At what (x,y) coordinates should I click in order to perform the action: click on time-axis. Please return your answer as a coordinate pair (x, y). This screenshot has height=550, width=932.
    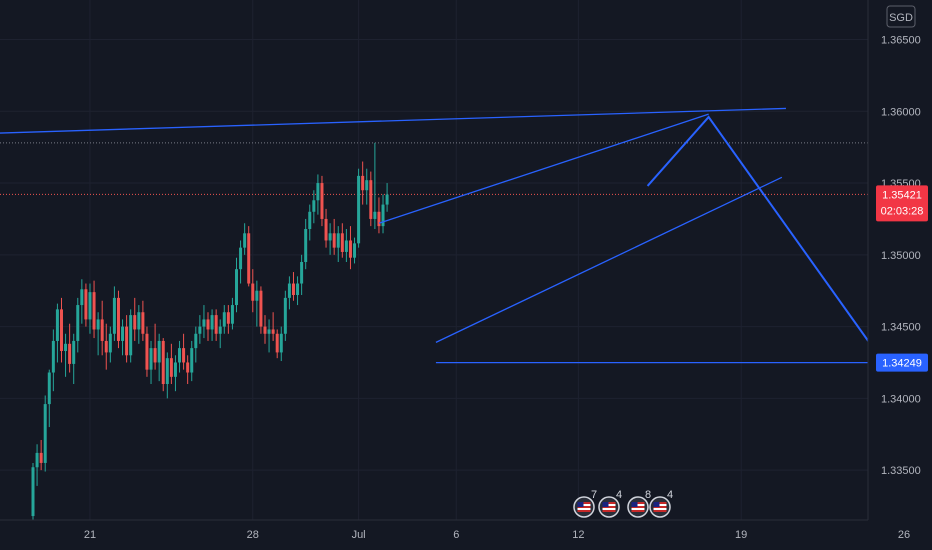
    Looking at the image, I should click on (434, 535).